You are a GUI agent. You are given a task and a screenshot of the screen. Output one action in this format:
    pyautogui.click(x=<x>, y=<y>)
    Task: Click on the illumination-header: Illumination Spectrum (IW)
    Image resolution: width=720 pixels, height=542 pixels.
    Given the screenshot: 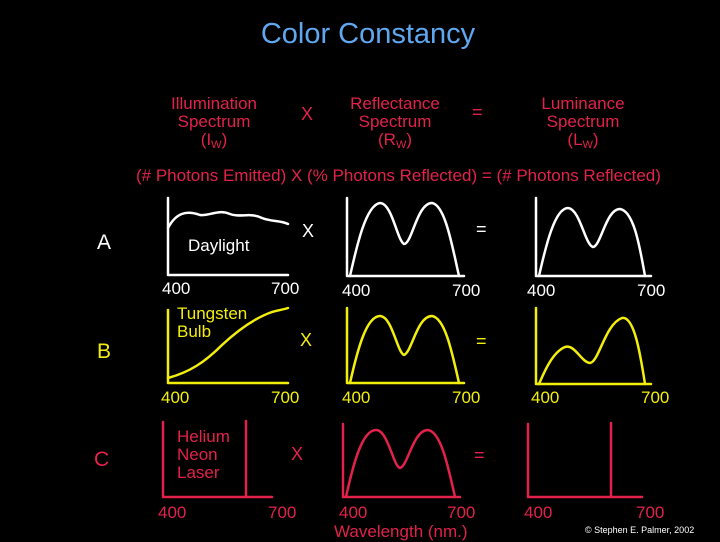 What is the action you would take?
    pyautogui.click(x=214, y=124)
    